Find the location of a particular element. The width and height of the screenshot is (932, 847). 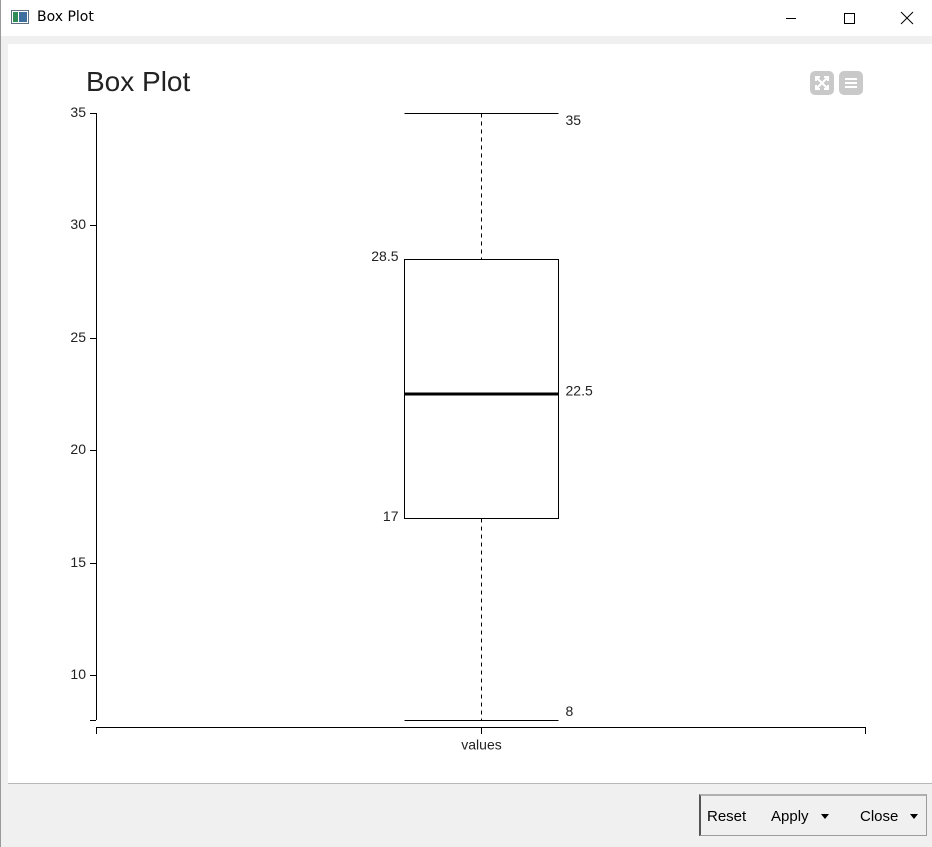

title-bar: Box Plot is located at coordinates (466, 18).